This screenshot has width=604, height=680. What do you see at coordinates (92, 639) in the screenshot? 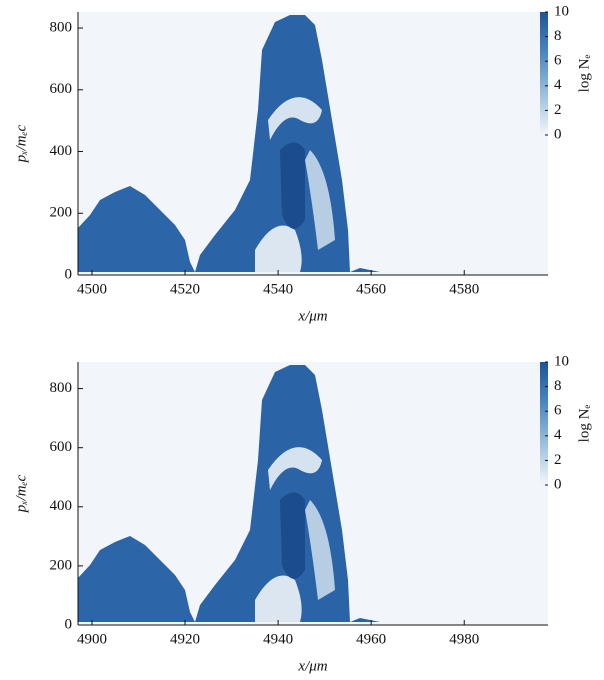
I see `x-tick-label: 4900` at bounding box center [92, 639].